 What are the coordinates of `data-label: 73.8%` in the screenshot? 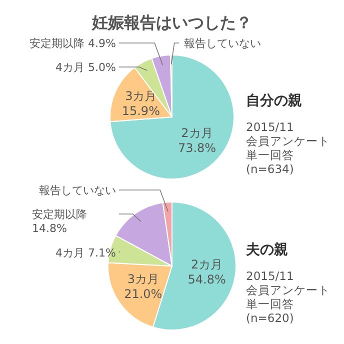 It's located at (197, 148).